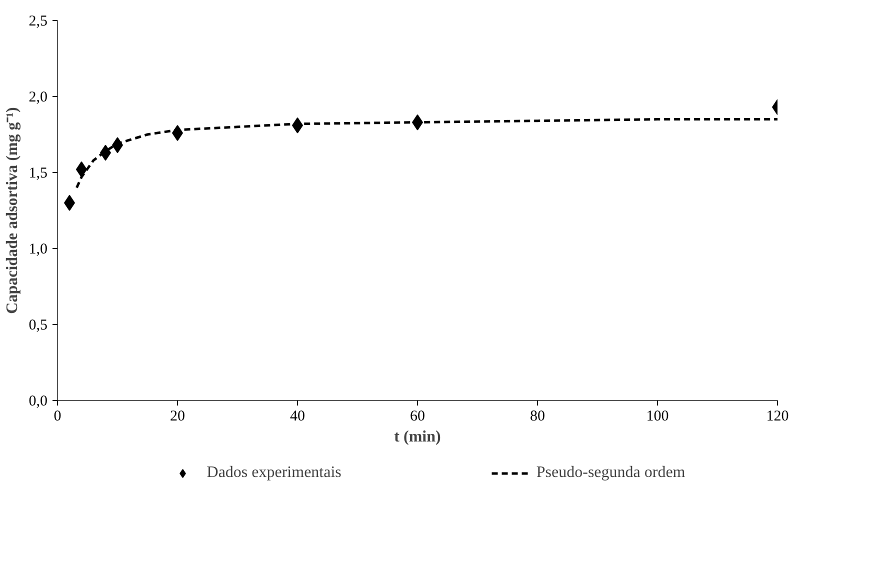 This screenshot has width=879, height=580. What do you see at coordinates (12, 210) in the screenshot?
I see `y-axis-title: Capacidade adsortiva (mg g⁻¹)` at bounding box center [12, 210].